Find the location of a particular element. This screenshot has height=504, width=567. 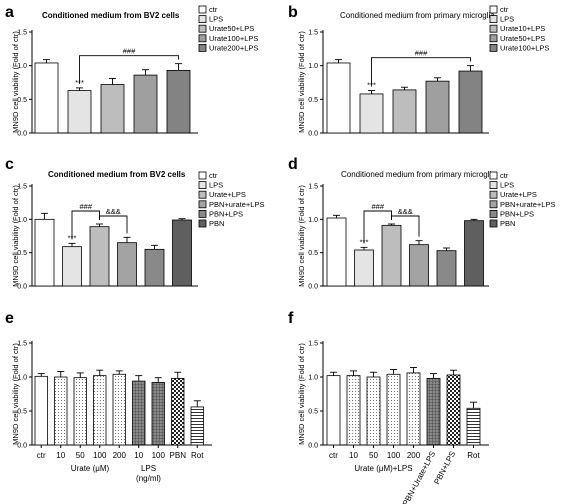

legend-entry: Urate+LPS is located at coordinates (518, 194).